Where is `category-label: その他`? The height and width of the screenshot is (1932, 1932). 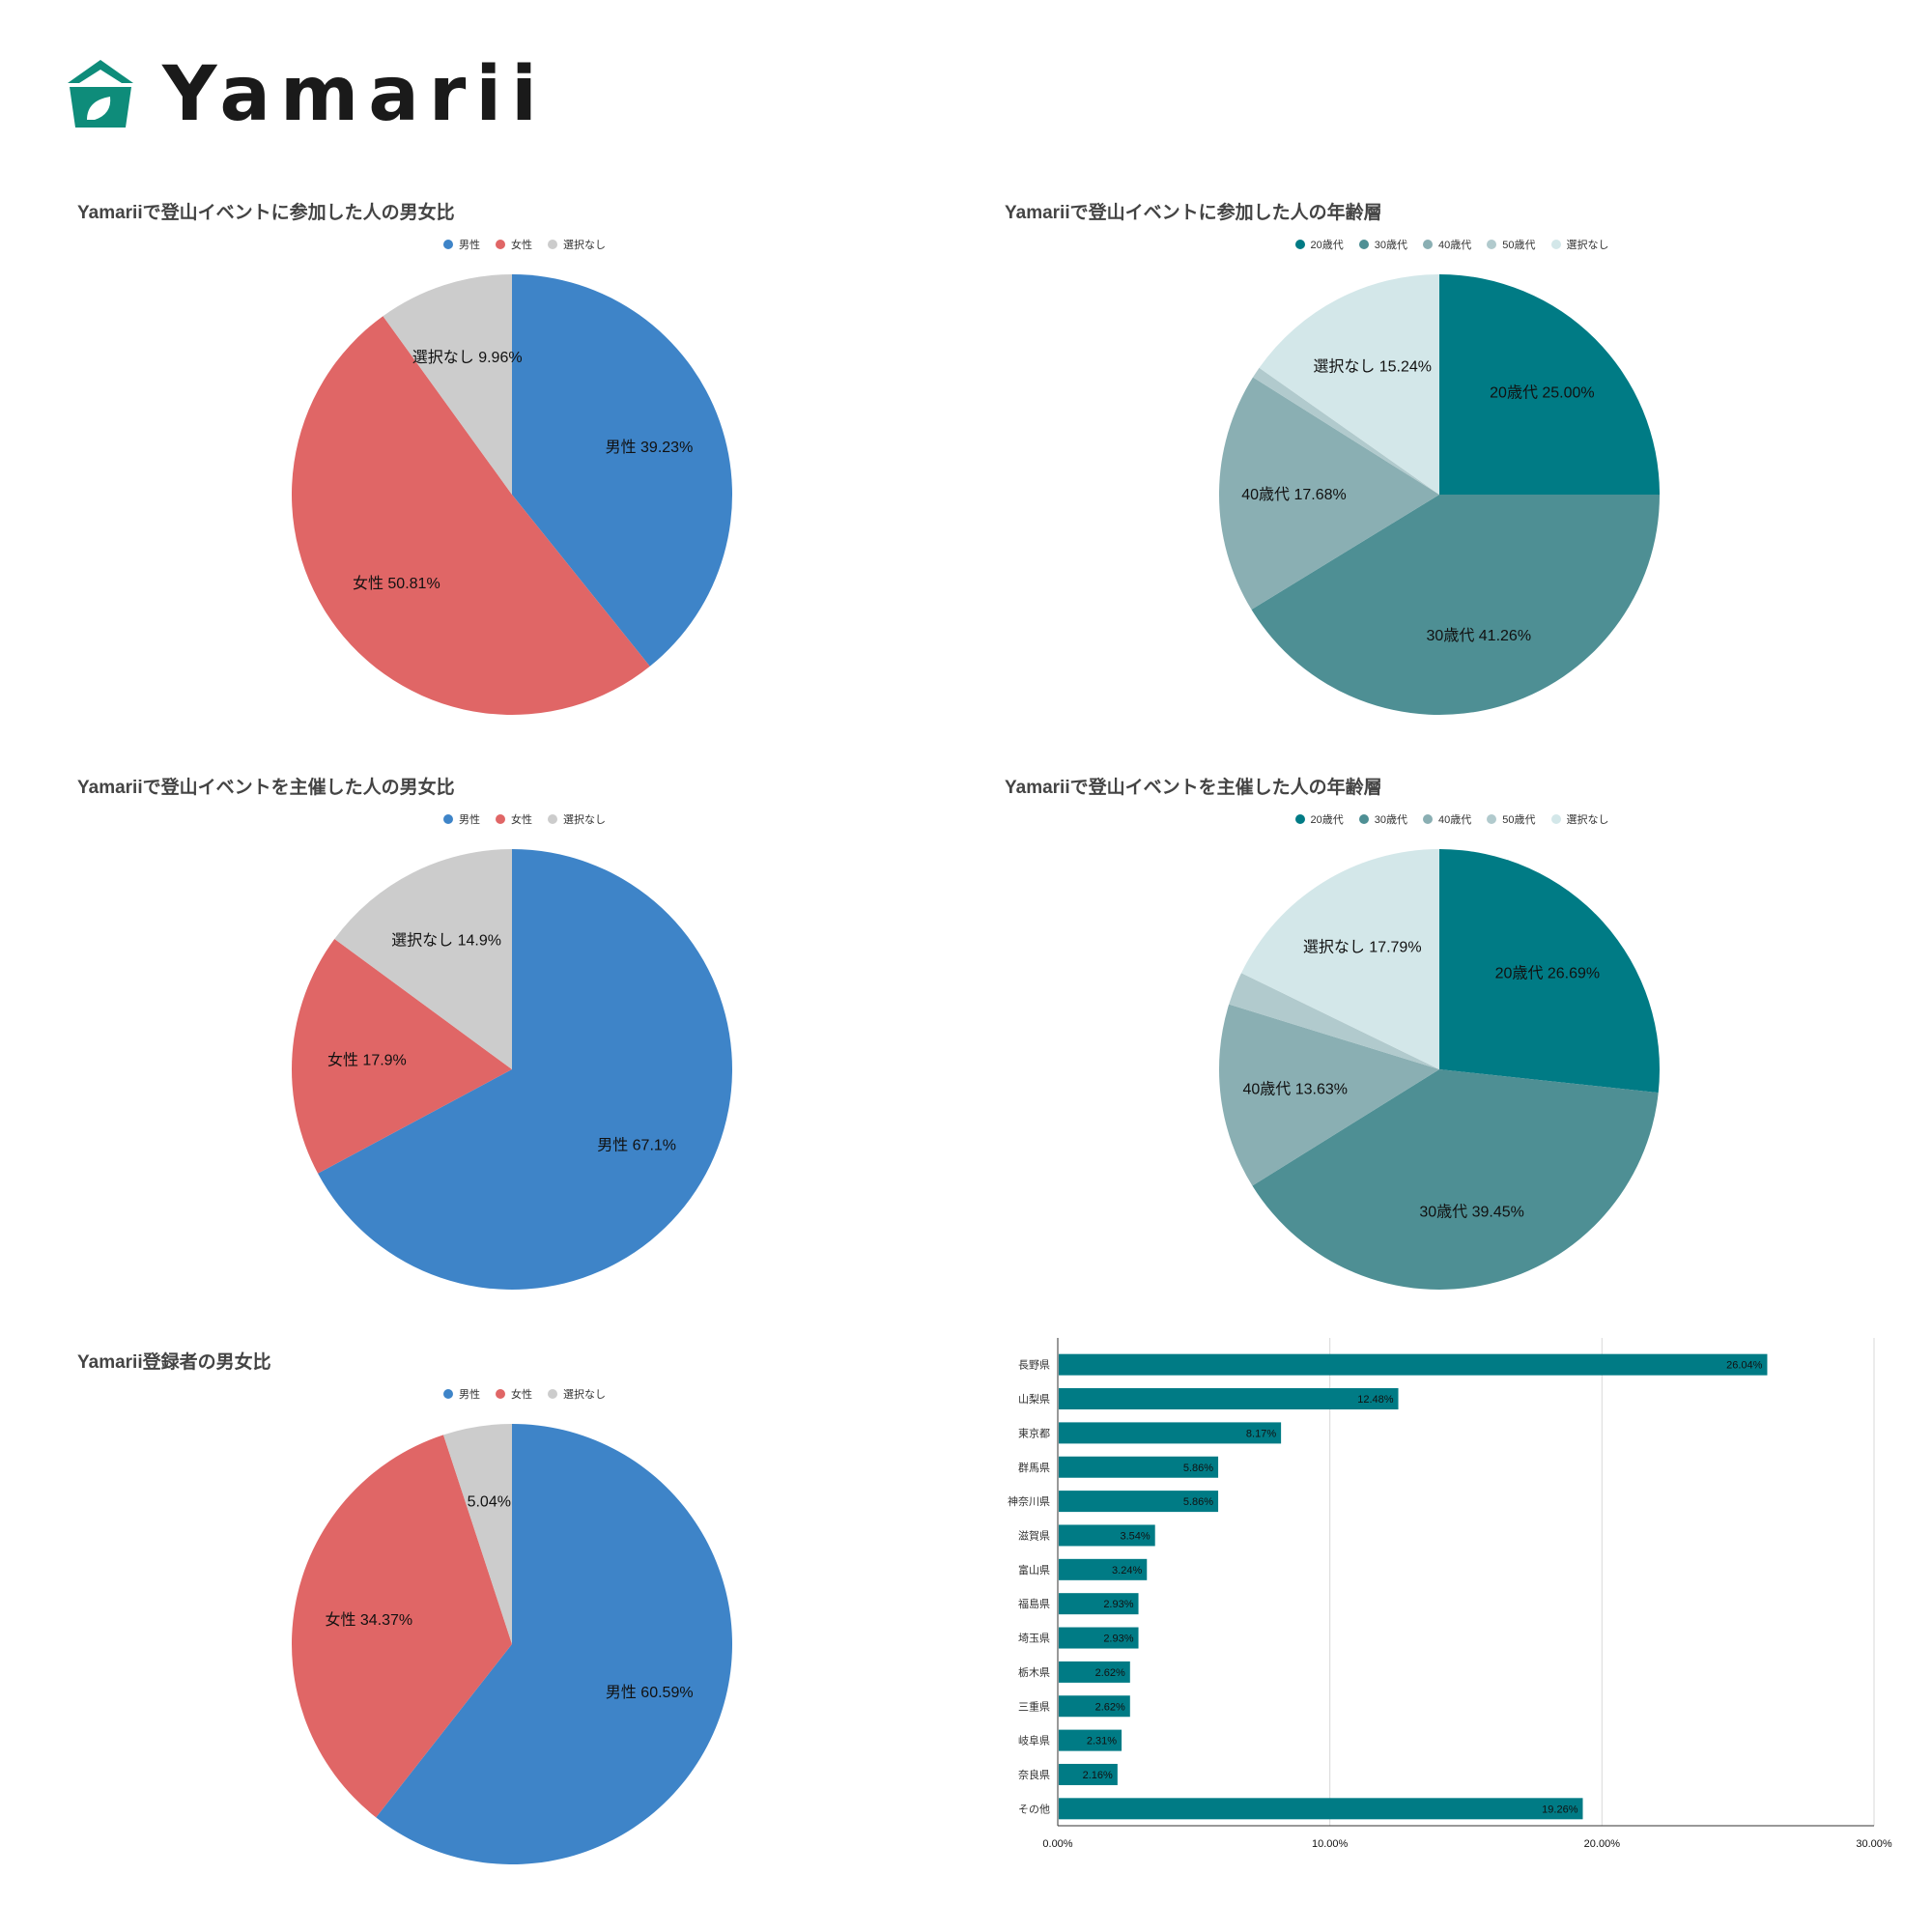
category-label: その他 is located at coordinates (1034, 1809).